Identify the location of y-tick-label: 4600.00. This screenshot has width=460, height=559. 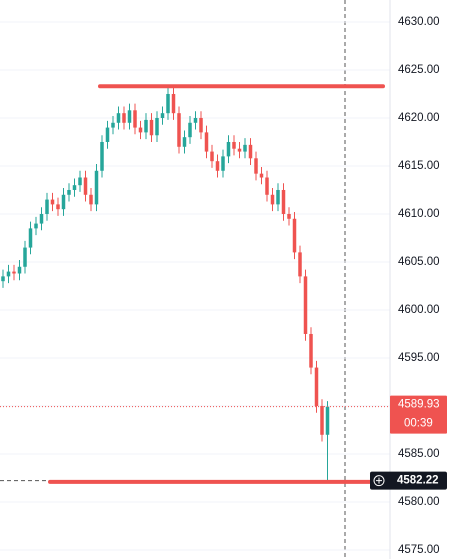
(419, 310).